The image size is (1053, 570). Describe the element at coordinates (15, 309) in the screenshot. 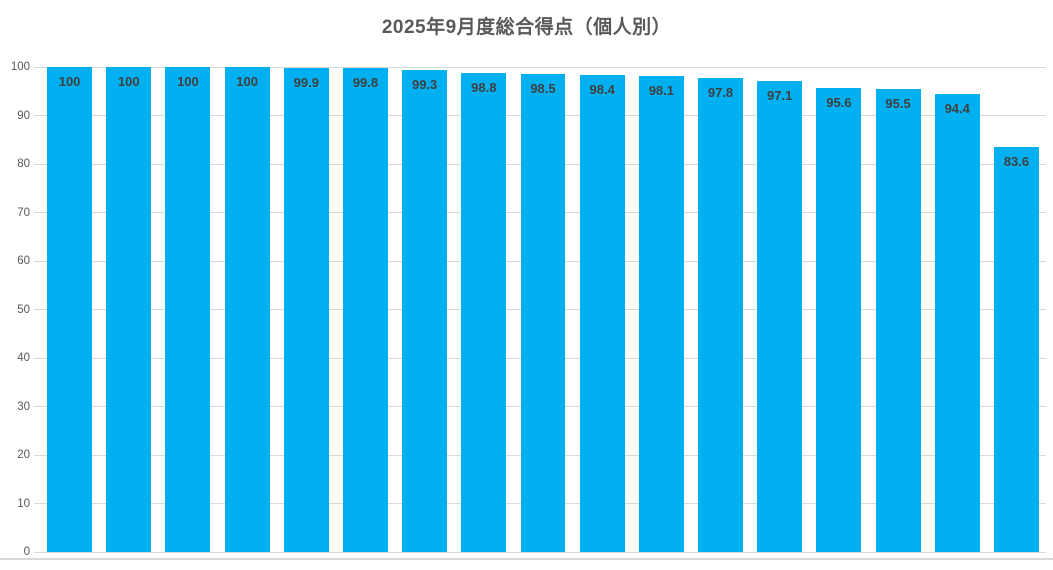

I see `y-axis-labels: 0 10 20 30 40 50 60 70 80 90 100` at that location.